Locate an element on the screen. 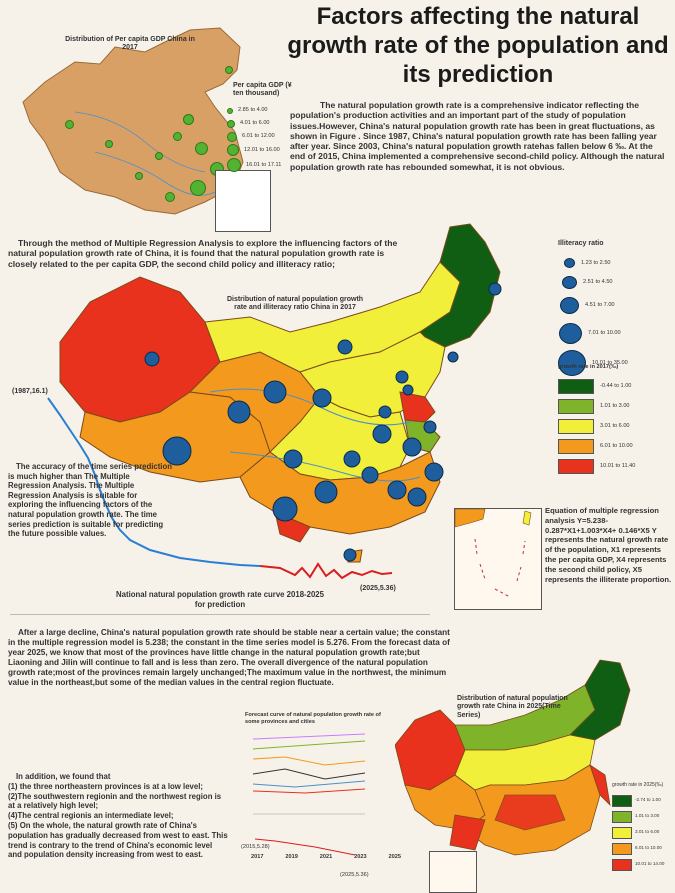  growth-legend-title: growth rate in 2017(‰) is located at coordinates (588, 367).